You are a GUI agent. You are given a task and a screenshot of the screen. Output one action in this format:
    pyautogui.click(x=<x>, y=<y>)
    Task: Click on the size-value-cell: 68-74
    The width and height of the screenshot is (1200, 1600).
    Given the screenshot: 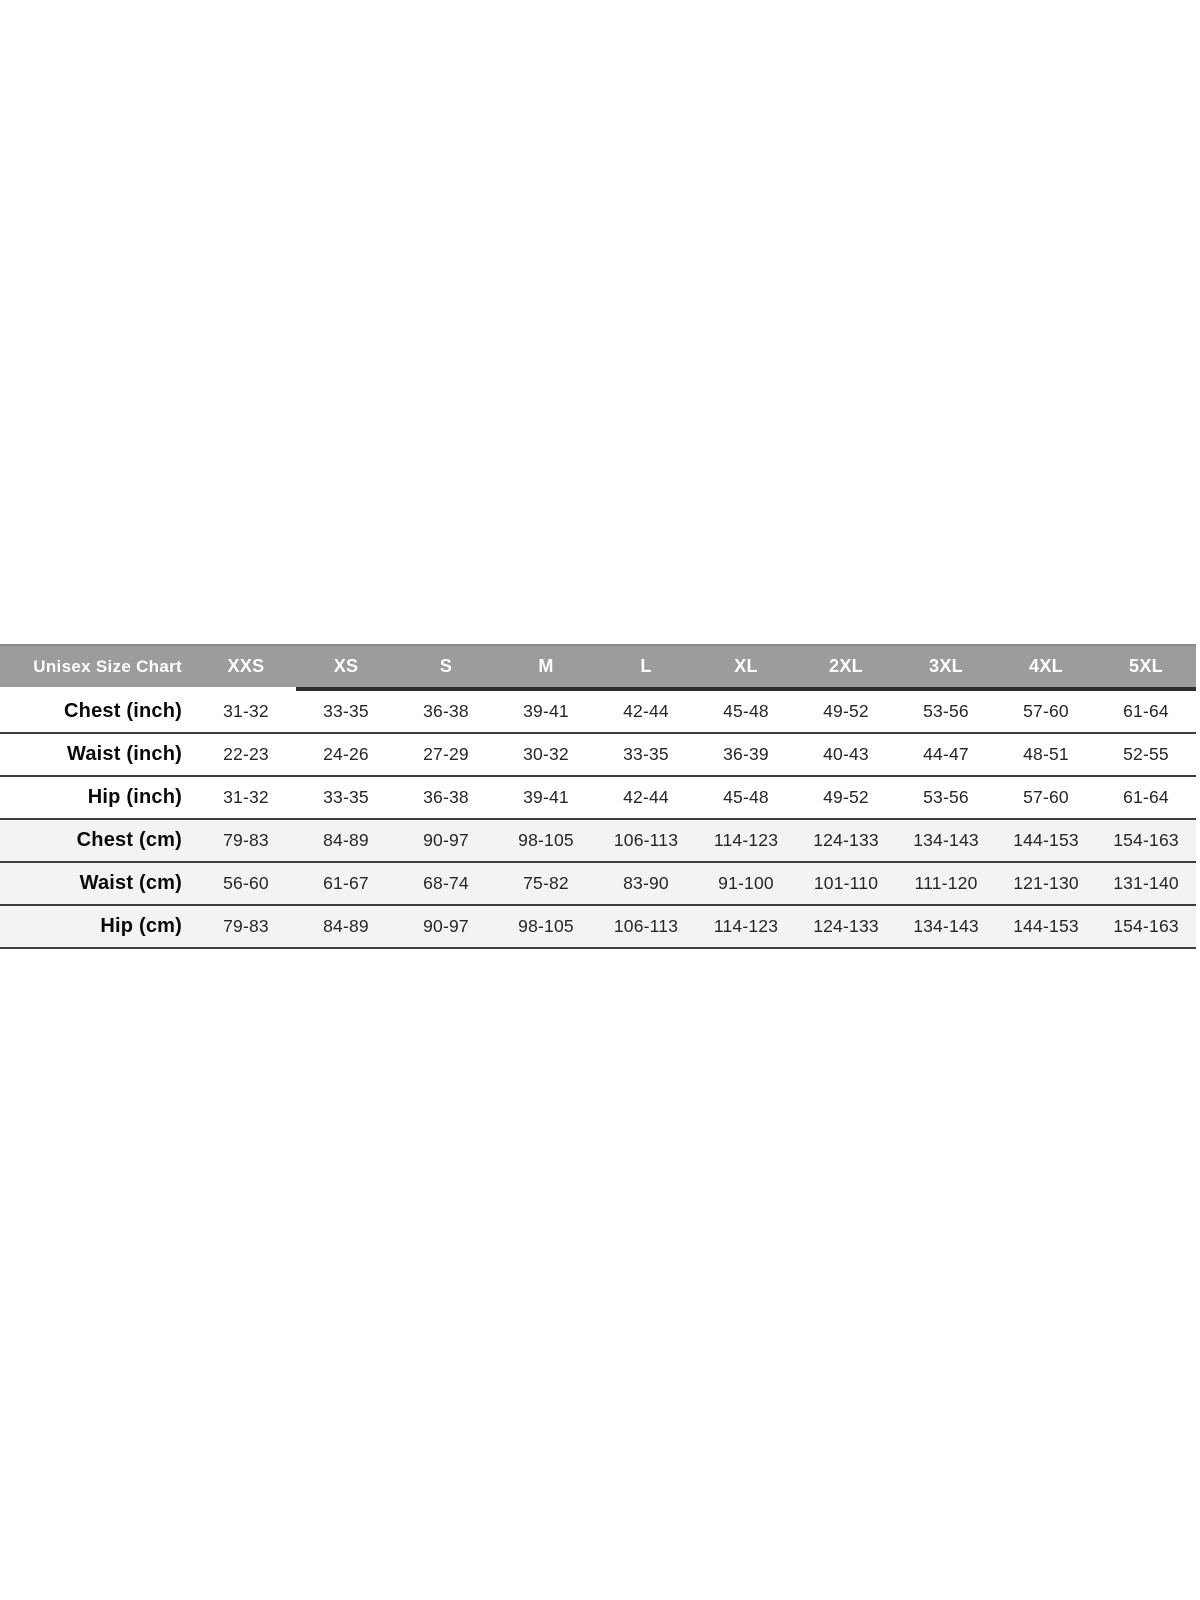 What is the action you would take?
    pyautogui.click(x=446, y=884)
    